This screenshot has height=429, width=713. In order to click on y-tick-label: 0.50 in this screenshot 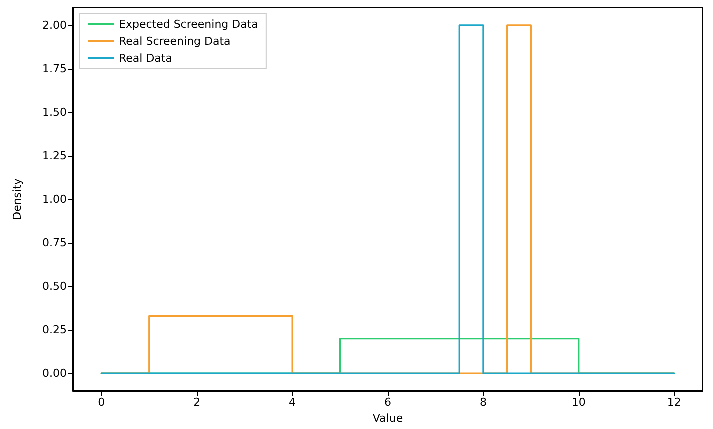, I will do `click(54, 287)`.